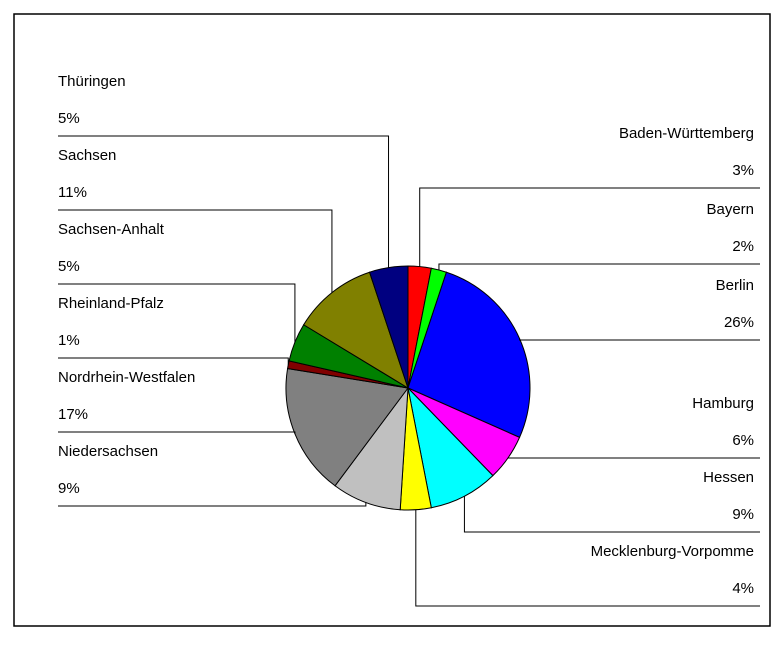  Describe the element at coordinates (108, 451) in the screenshot. I see `slice-label: Niedersachsen` at that location.